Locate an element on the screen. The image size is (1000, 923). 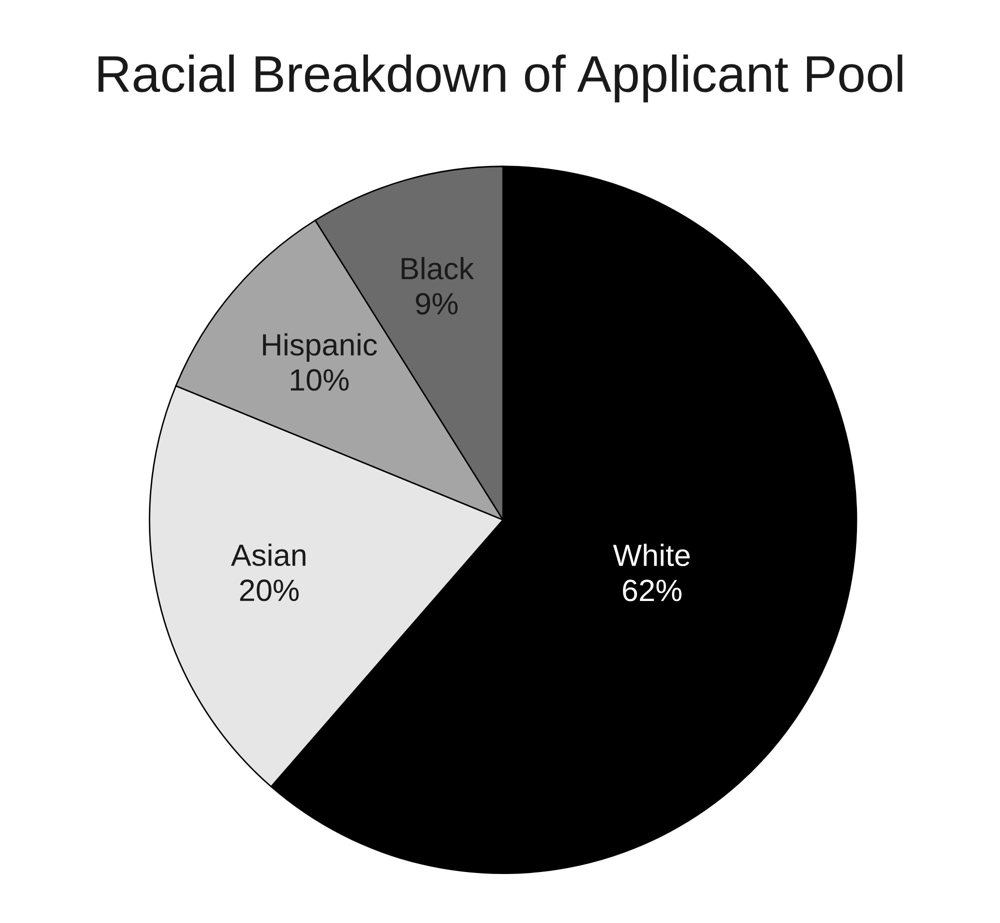
slice-label: White is located at coordinates (651, 555).